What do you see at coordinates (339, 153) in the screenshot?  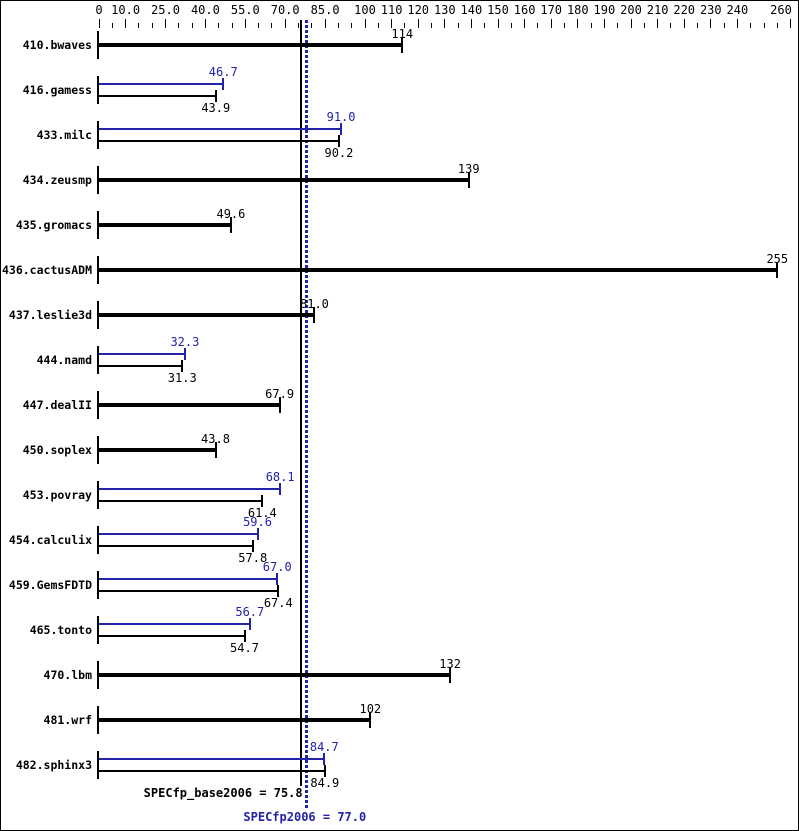 I see `base-value-label: 90.2` at bounding box center [339, 153].